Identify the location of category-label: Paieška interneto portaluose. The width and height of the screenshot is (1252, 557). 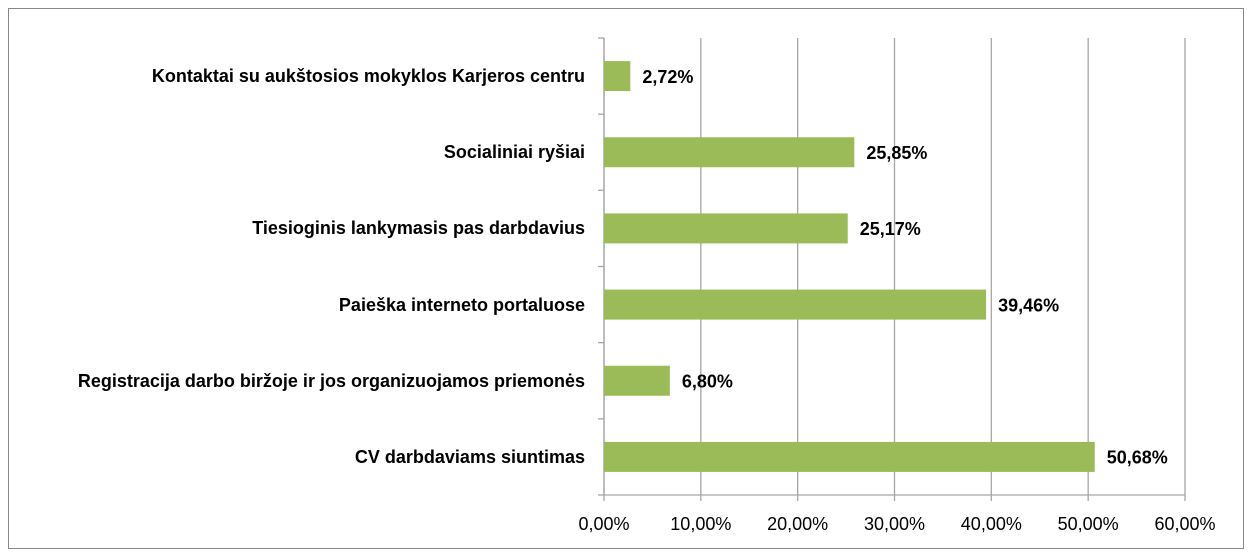
(461, 304).